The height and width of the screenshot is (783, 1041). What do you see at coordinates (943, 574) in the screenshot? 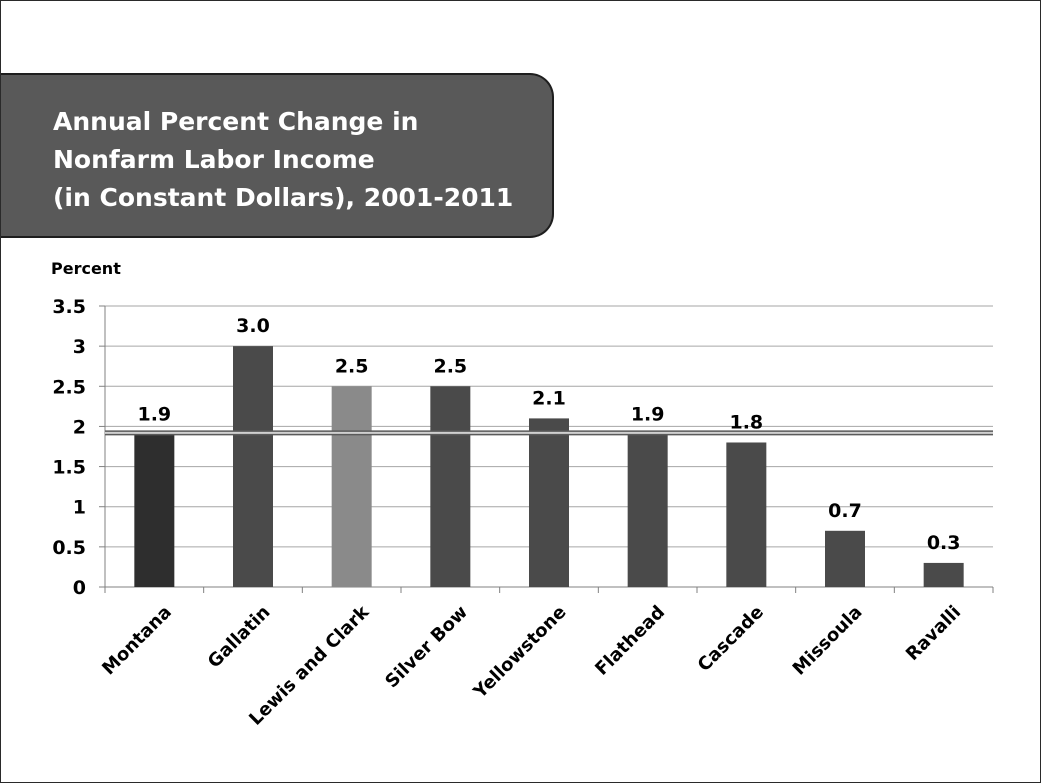
I see `bar-ravalli` at bounding box center [943, 574].